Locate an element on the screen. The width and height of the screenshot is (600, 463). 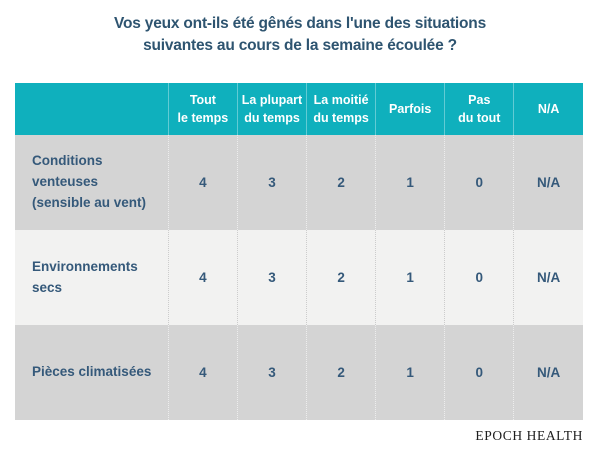
column-header-parfois: Parfois is located at coordinates (410, 109).